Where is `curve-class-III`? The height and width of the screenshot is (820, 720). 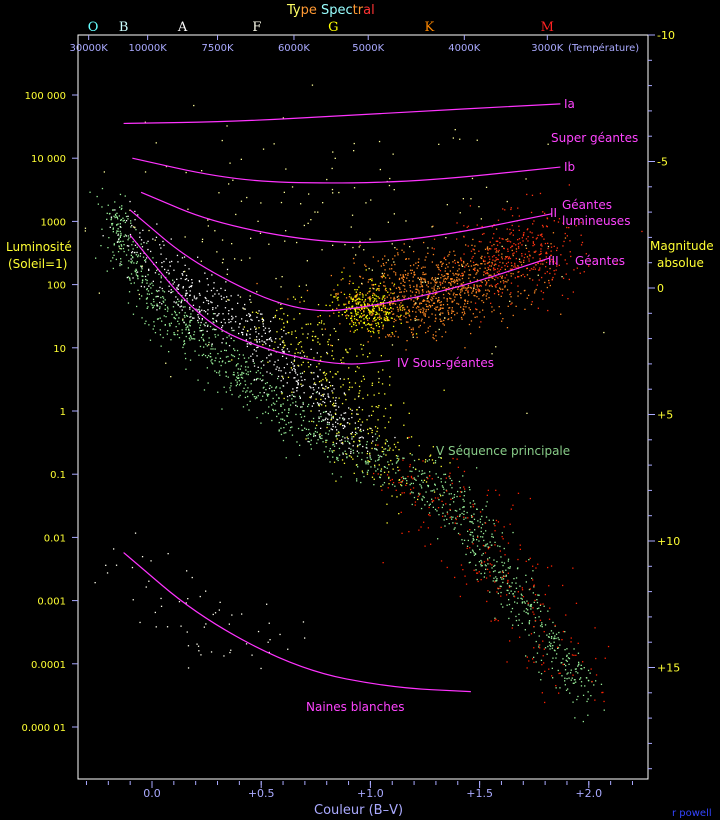 curve-class-III is located at coordinates (339, 260).